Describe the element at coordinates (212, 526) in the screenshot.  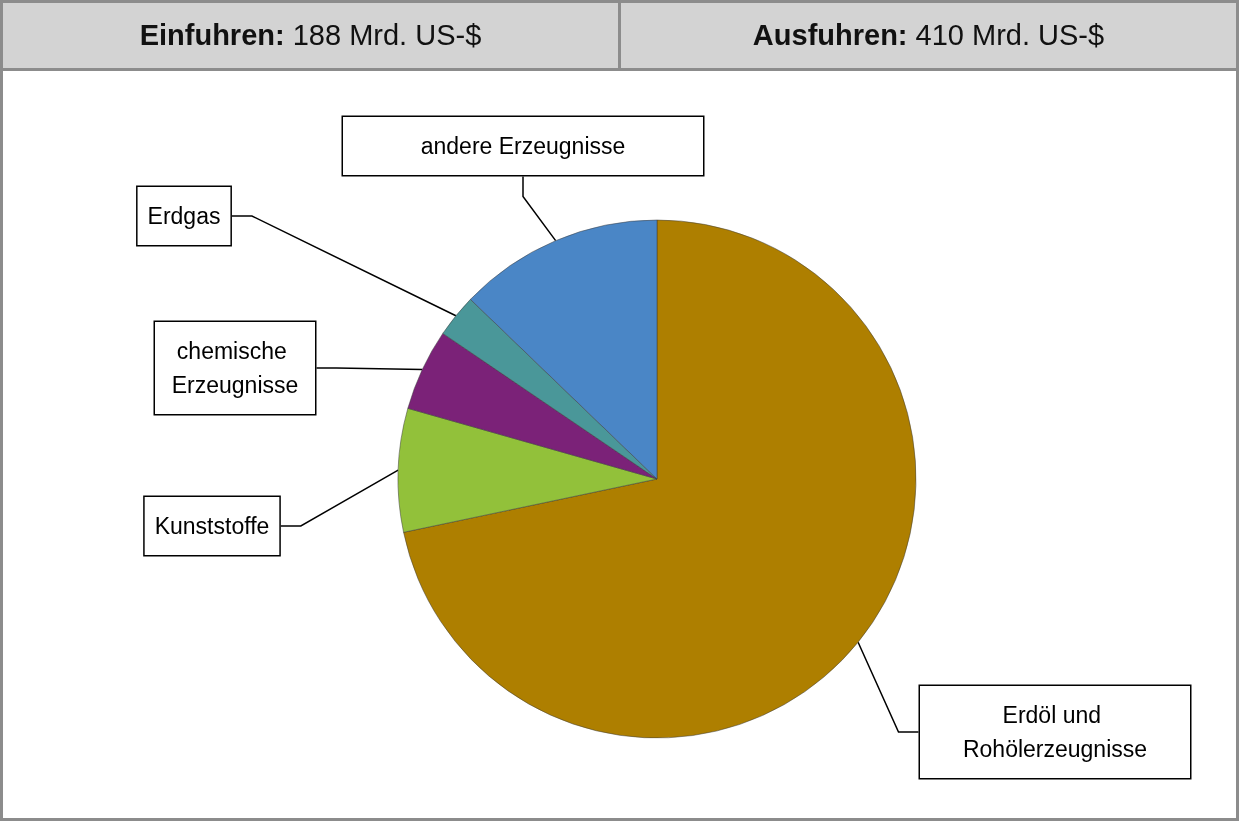
I see `slice-label: Kunststoffe` at that location.